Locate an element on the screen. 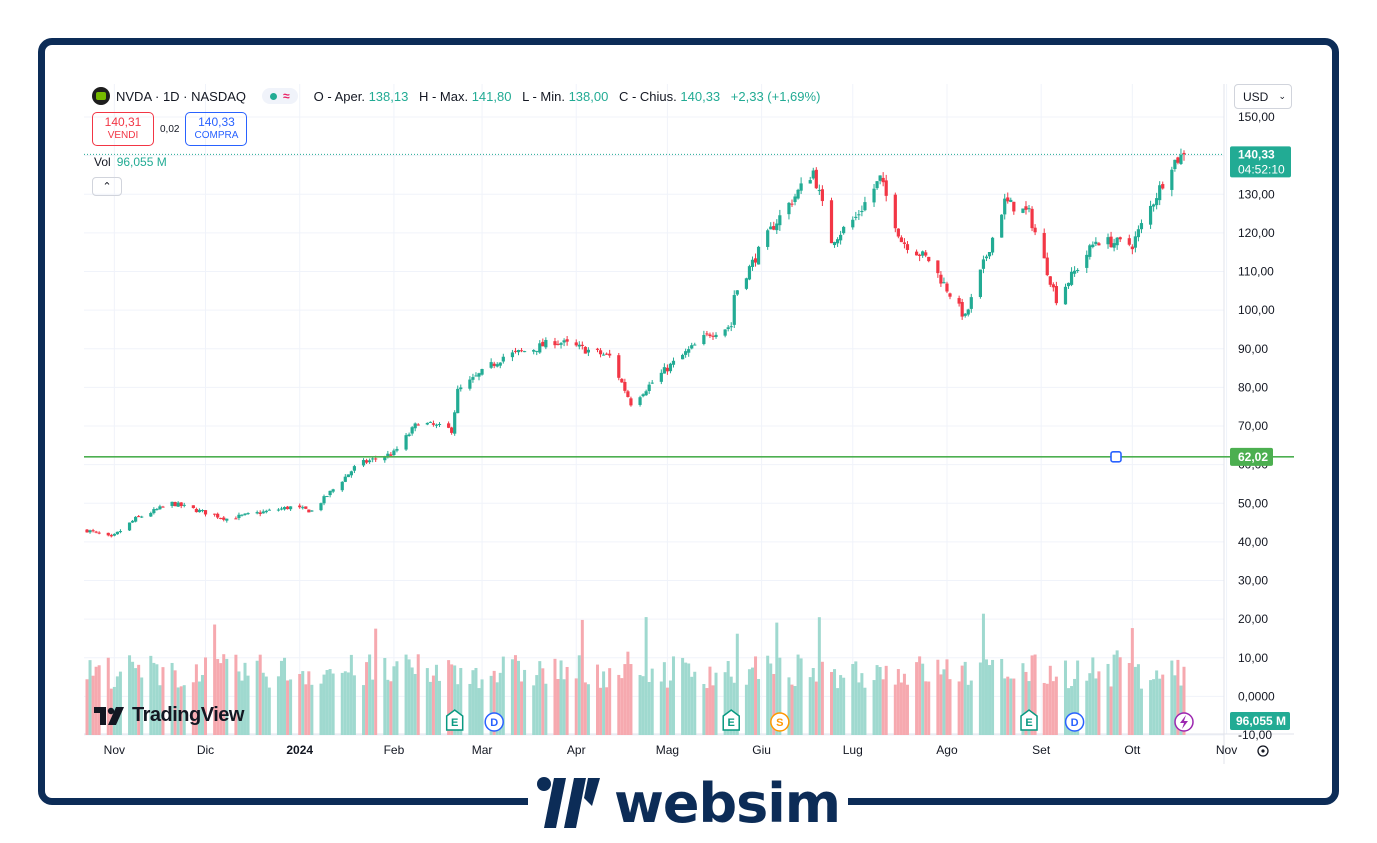  low-value: 138,00 is located at coordinates (588, 96).